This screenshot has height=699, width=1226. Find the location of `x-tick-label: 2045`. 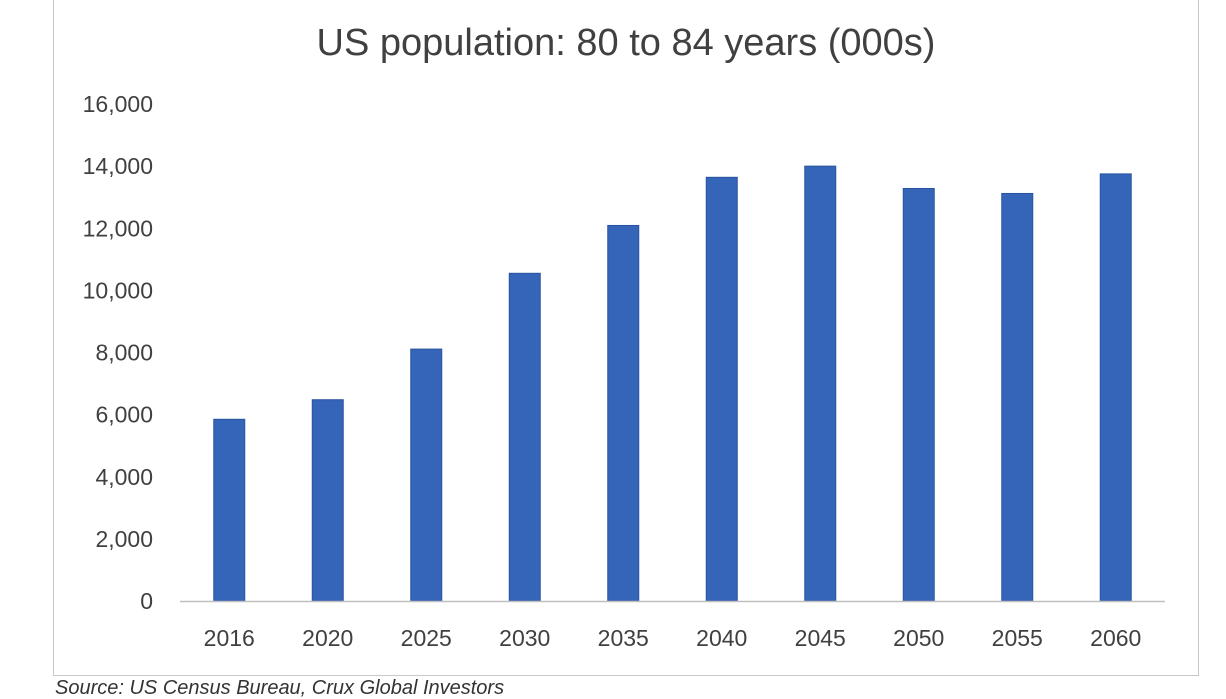

x-tick-label: 2045 is located at coordinates (820, 638).